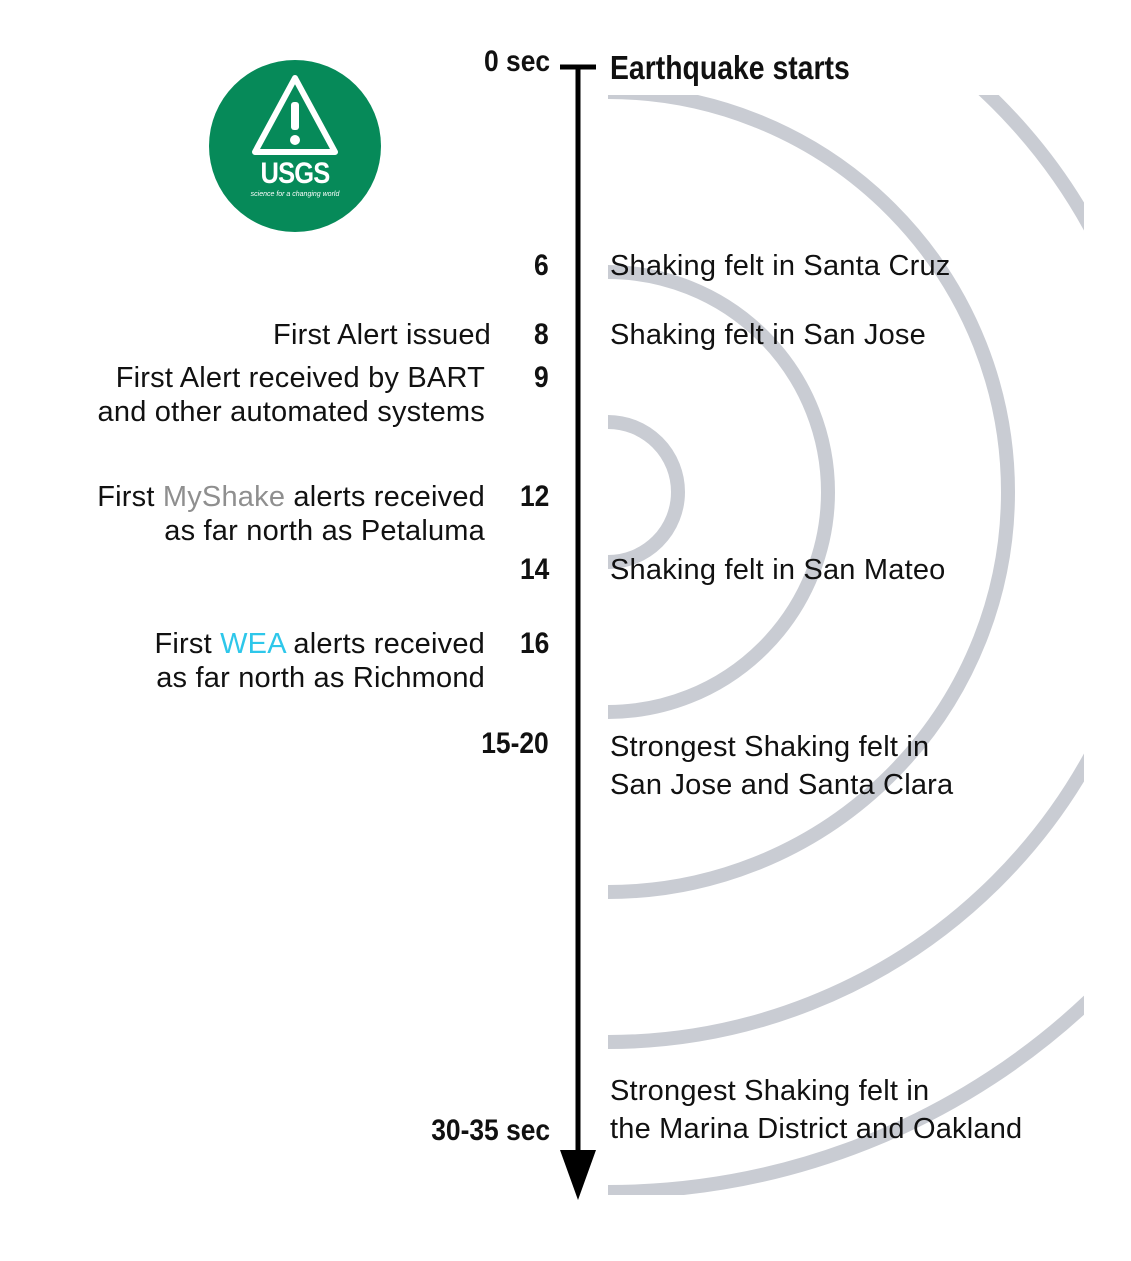  What do you see at coordinates (295, 115) in the screenshot?
I see `warning-triangle-icon` at bounding box center [295, 115].